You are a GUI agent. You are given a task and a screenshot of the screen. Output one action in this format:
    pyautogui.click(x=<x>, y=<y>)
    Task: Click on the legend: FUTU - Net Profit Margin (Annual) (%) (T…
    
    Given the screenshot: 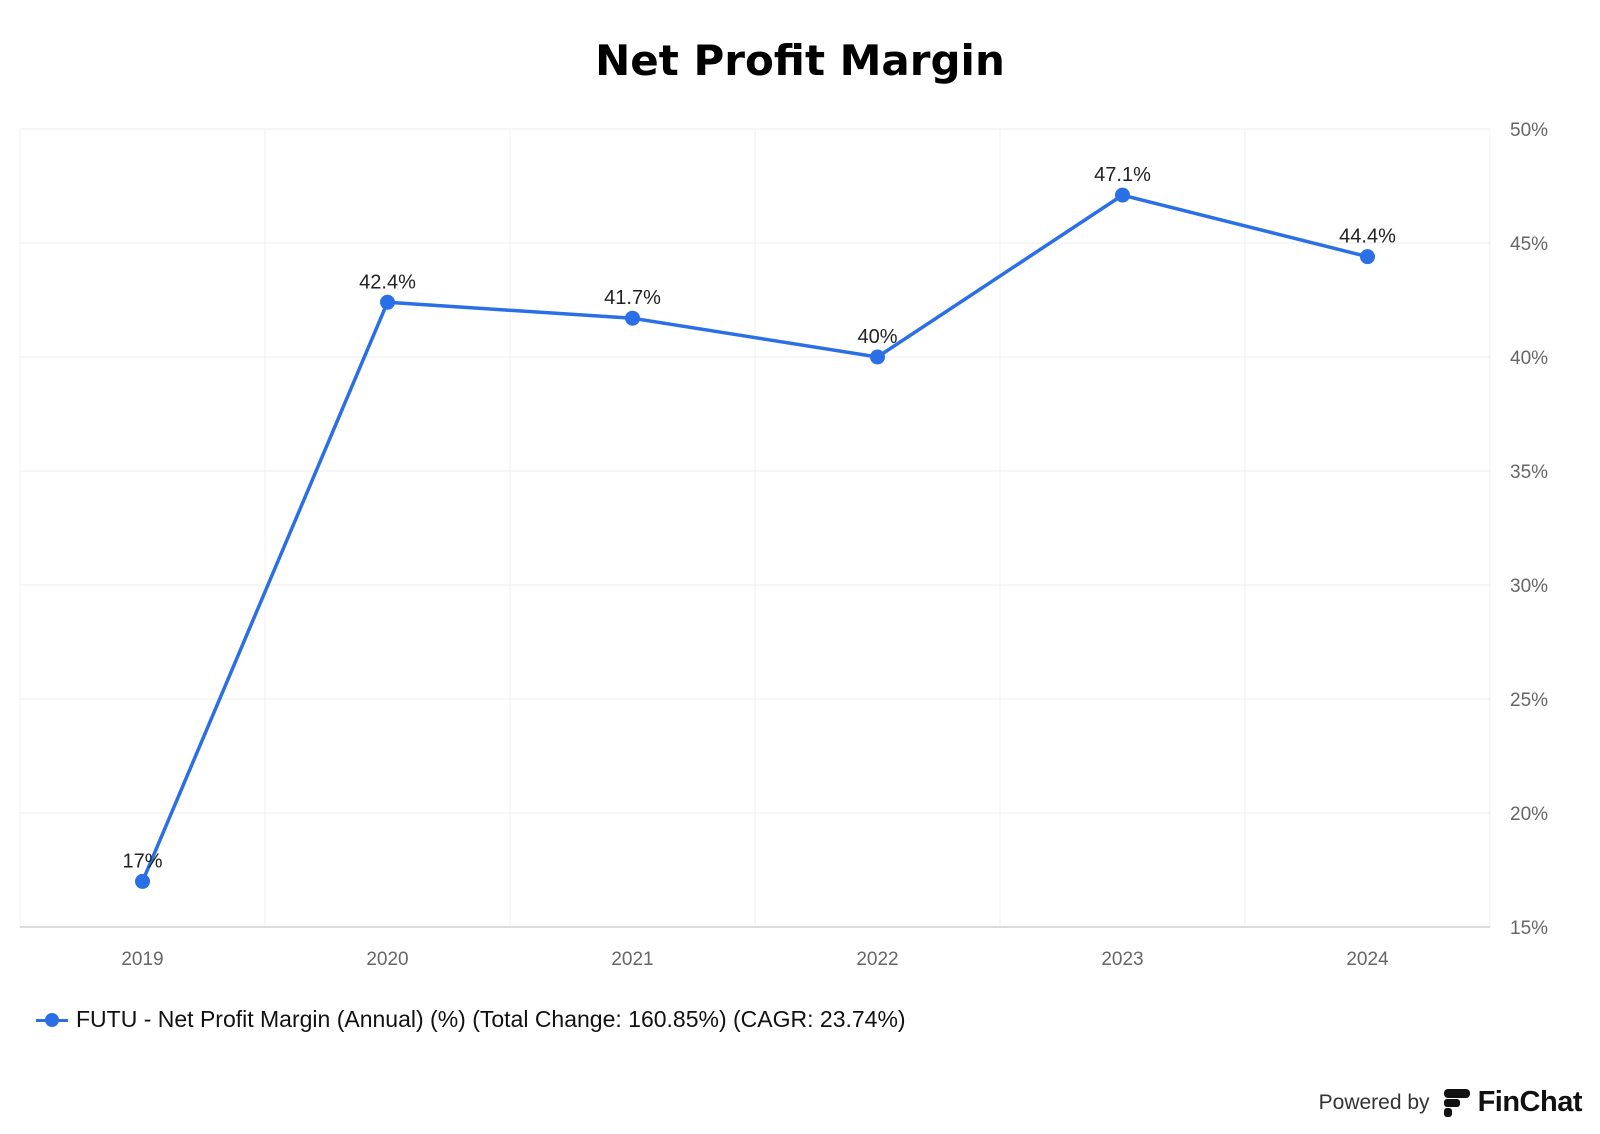 What is the action you would take?
    pyautogui.click(x=471, y=1019)
    